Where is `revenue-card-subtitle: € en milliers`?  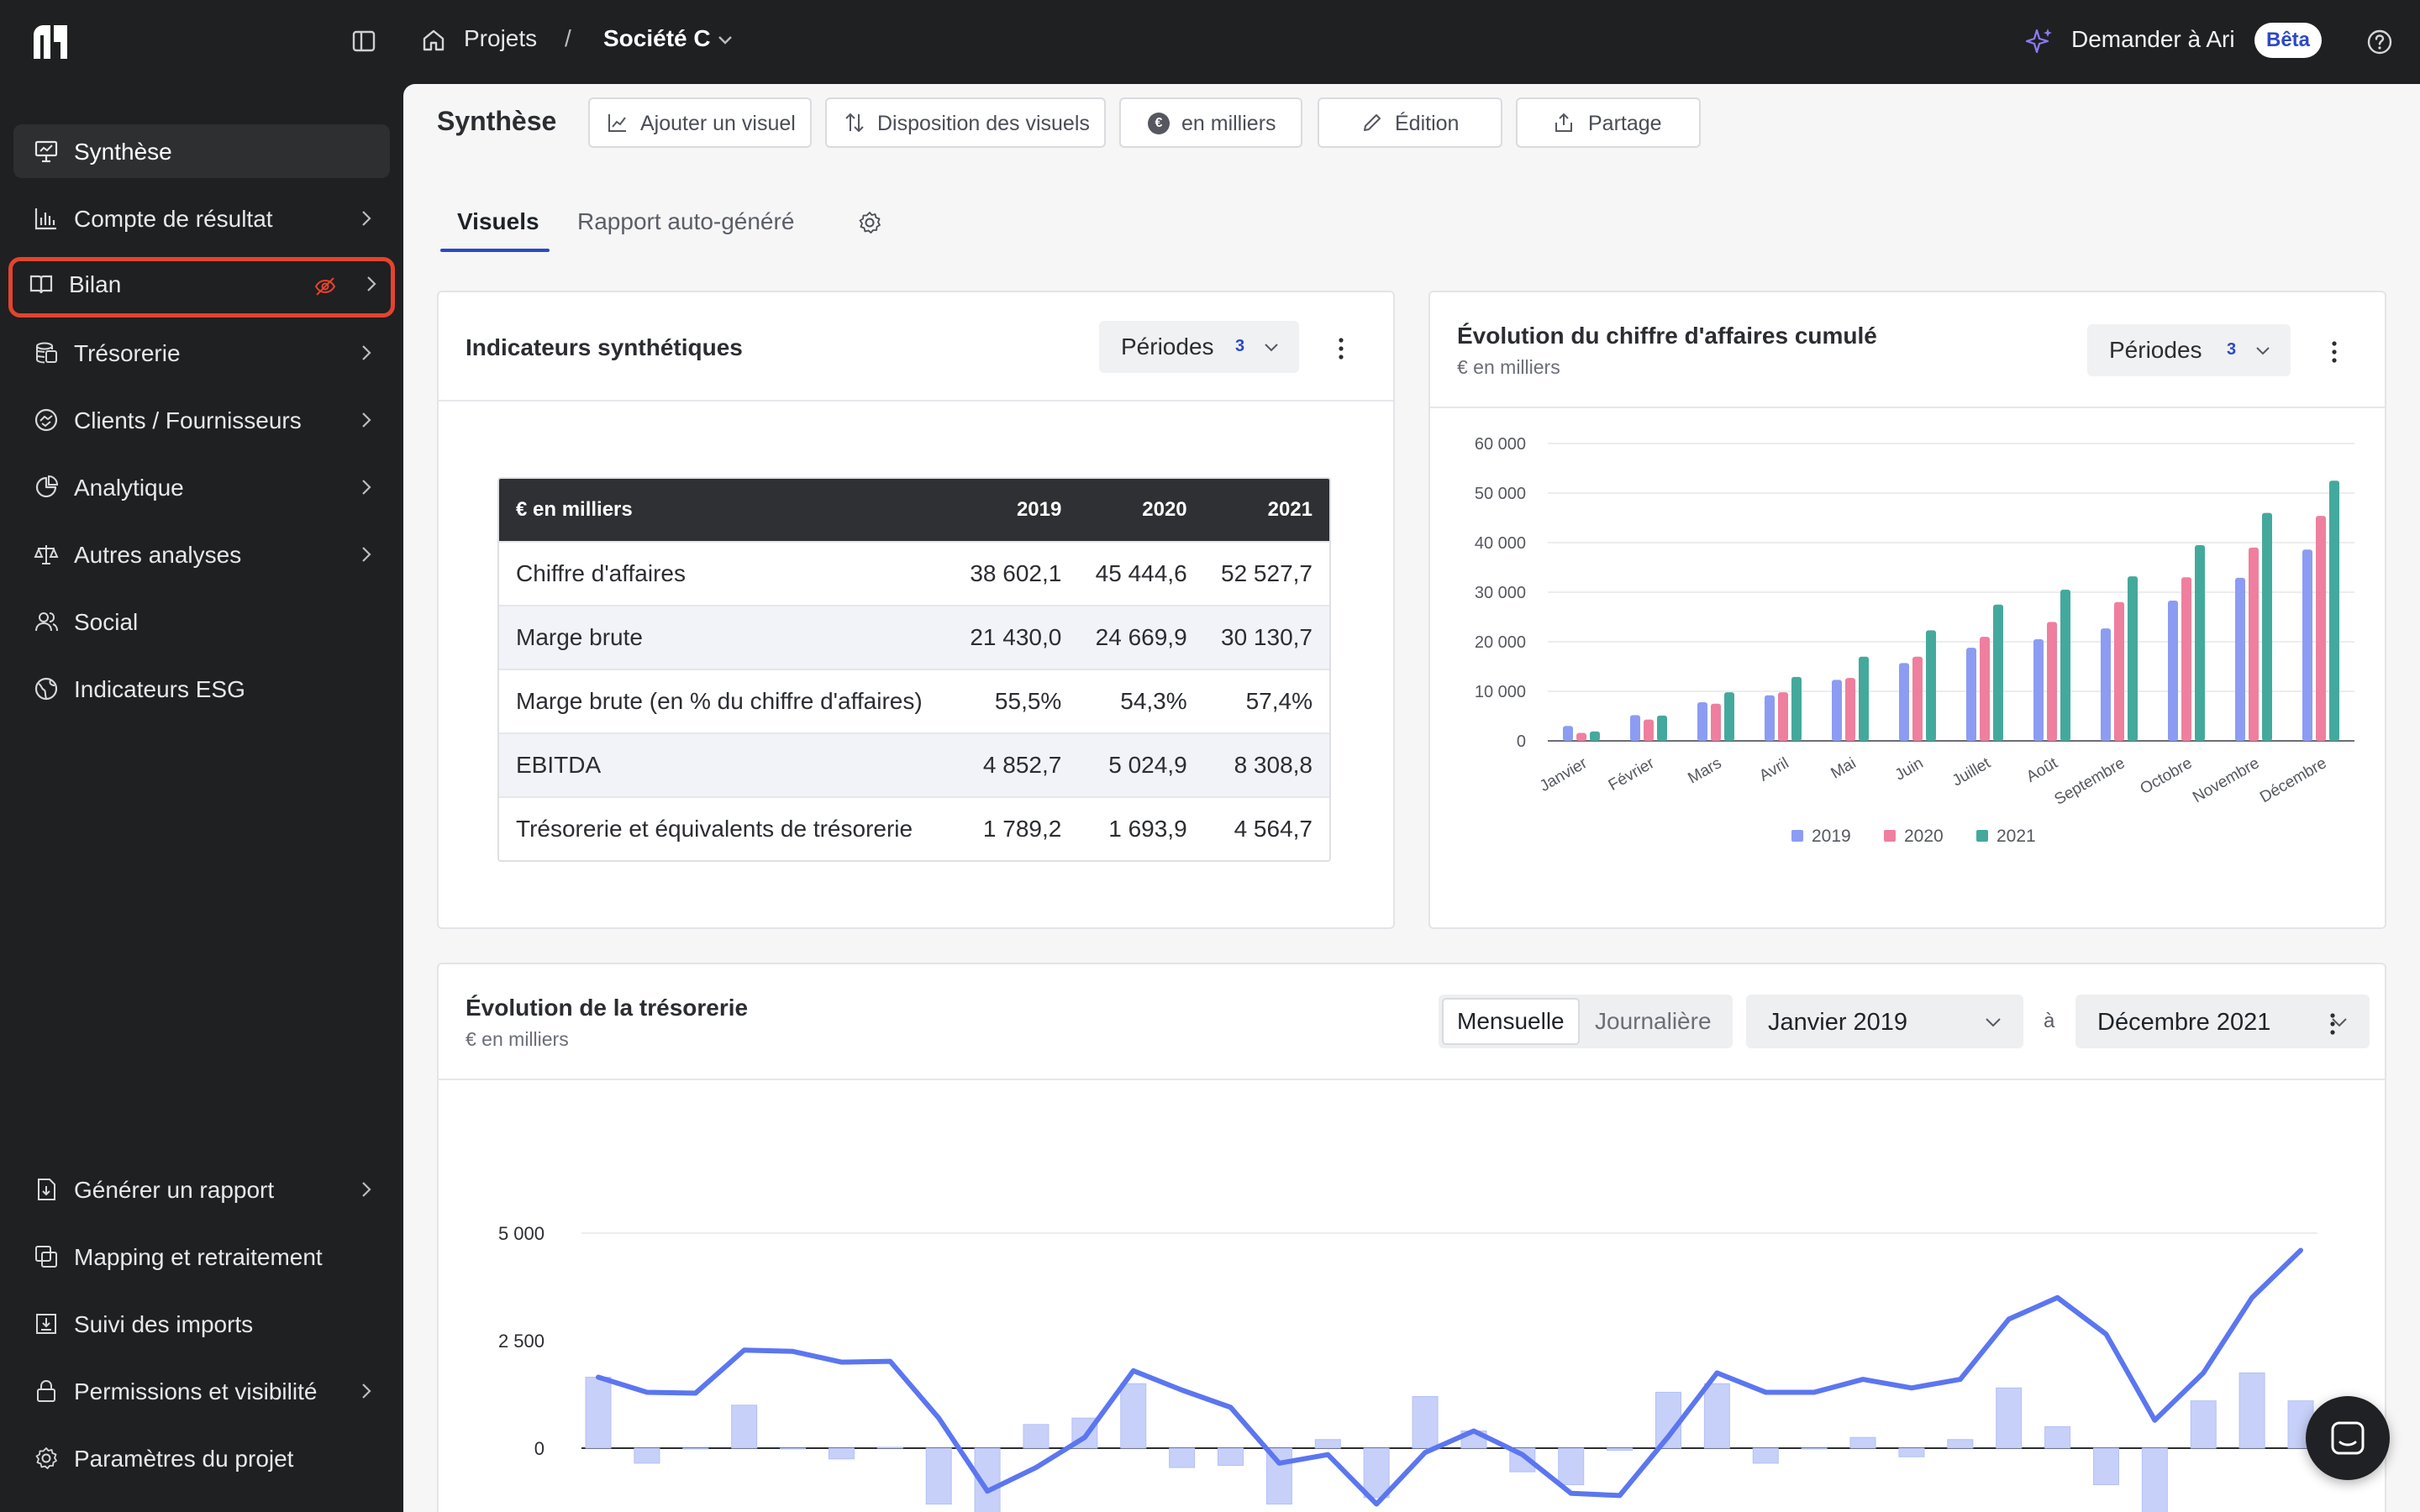
revenue-card-subtitle: € en milliers is located at coordinates (1508, 367).